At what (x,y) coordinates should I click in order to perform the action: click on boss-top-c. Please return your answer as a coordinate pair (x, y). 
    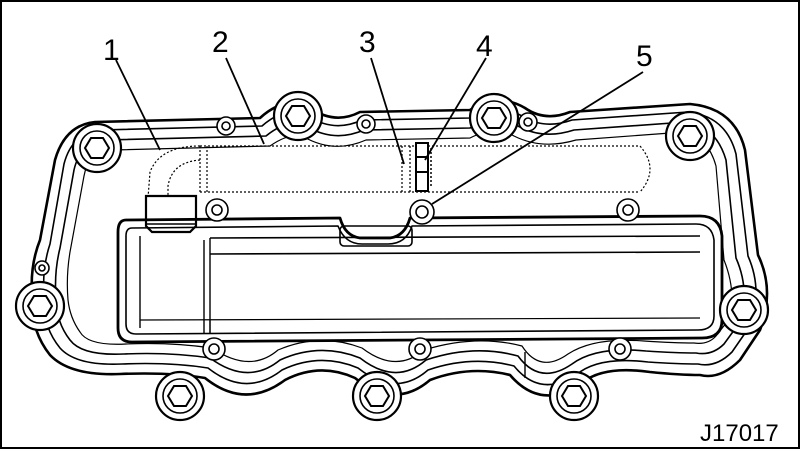
    Looking at the image, I should click on (528, 122).